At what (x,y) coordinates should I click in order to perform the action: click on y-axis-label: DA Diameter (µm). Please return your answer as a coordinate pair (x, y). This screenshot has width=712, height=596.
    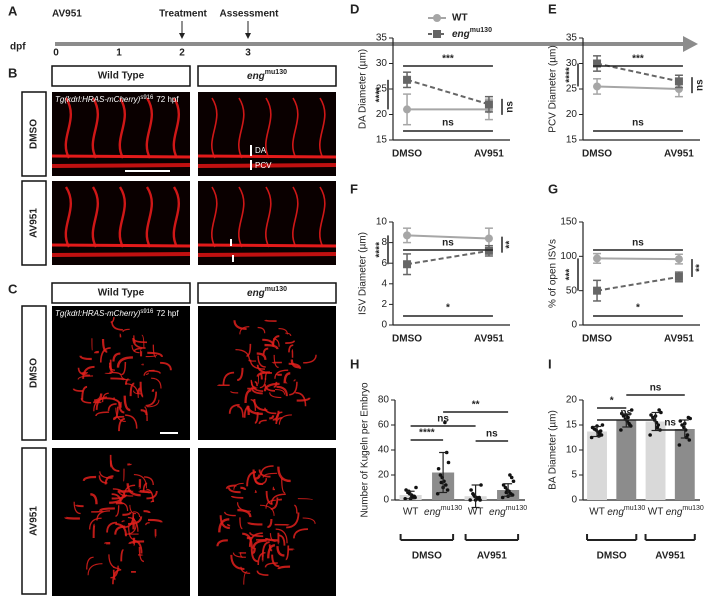
    Looking at the image, I should click on (363, 89).